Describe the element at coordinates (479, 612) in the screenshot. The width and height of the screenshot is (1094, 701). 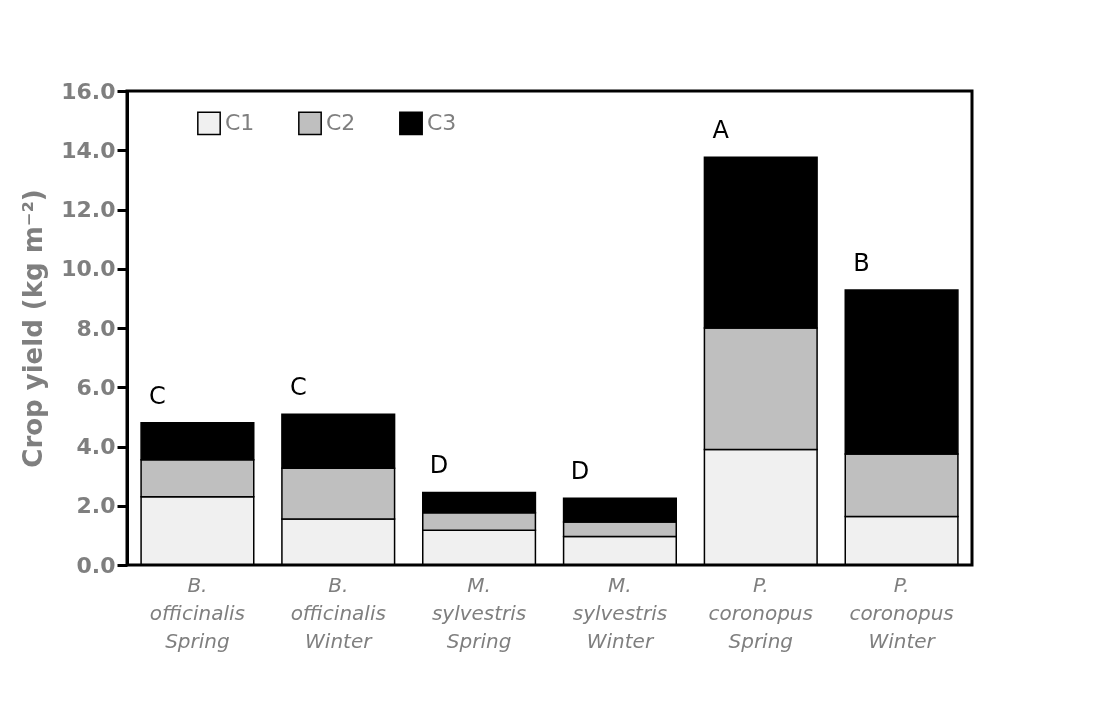
I see `x-tick-label: M. sylvestris Spring` at that location.